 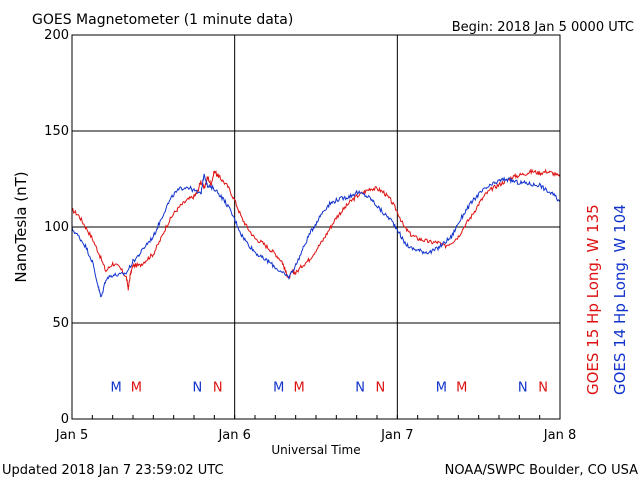 I want to click on y-tick-label: 100, so click(x=56, y=227).